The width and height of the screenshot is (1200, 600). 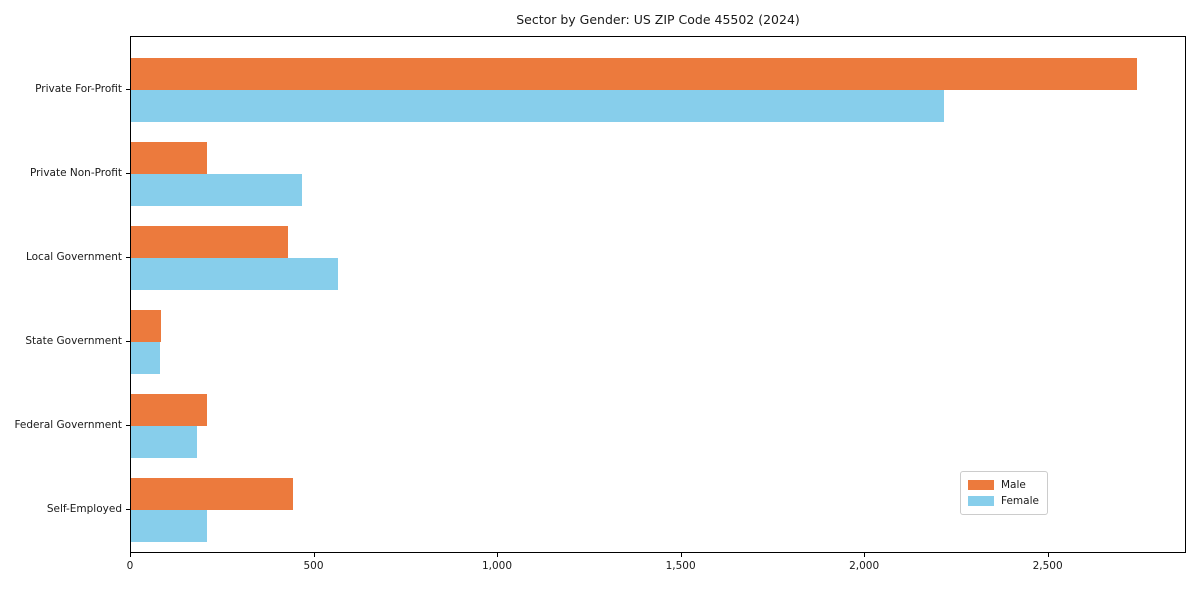 I want to click on legend-item-male: Male, so click(x=1004, y=485).